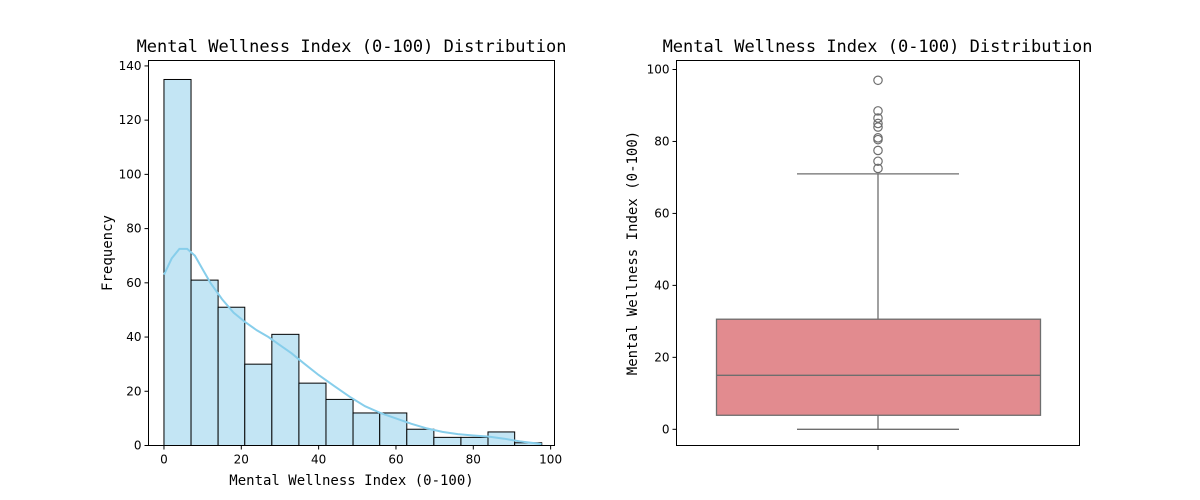  What do you see at coordinates (130, 120) in the screenshot?
I see `histogram-y-tick-label-6: 120` at bounding box center [130, 120].